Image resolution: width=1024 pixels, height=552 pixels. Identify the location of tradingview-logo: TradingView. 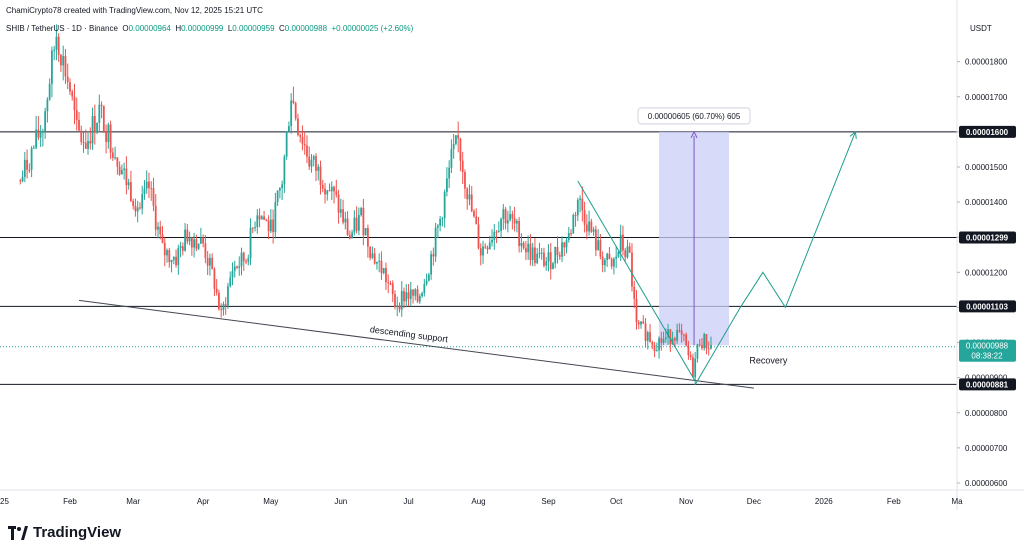
(64, 532).